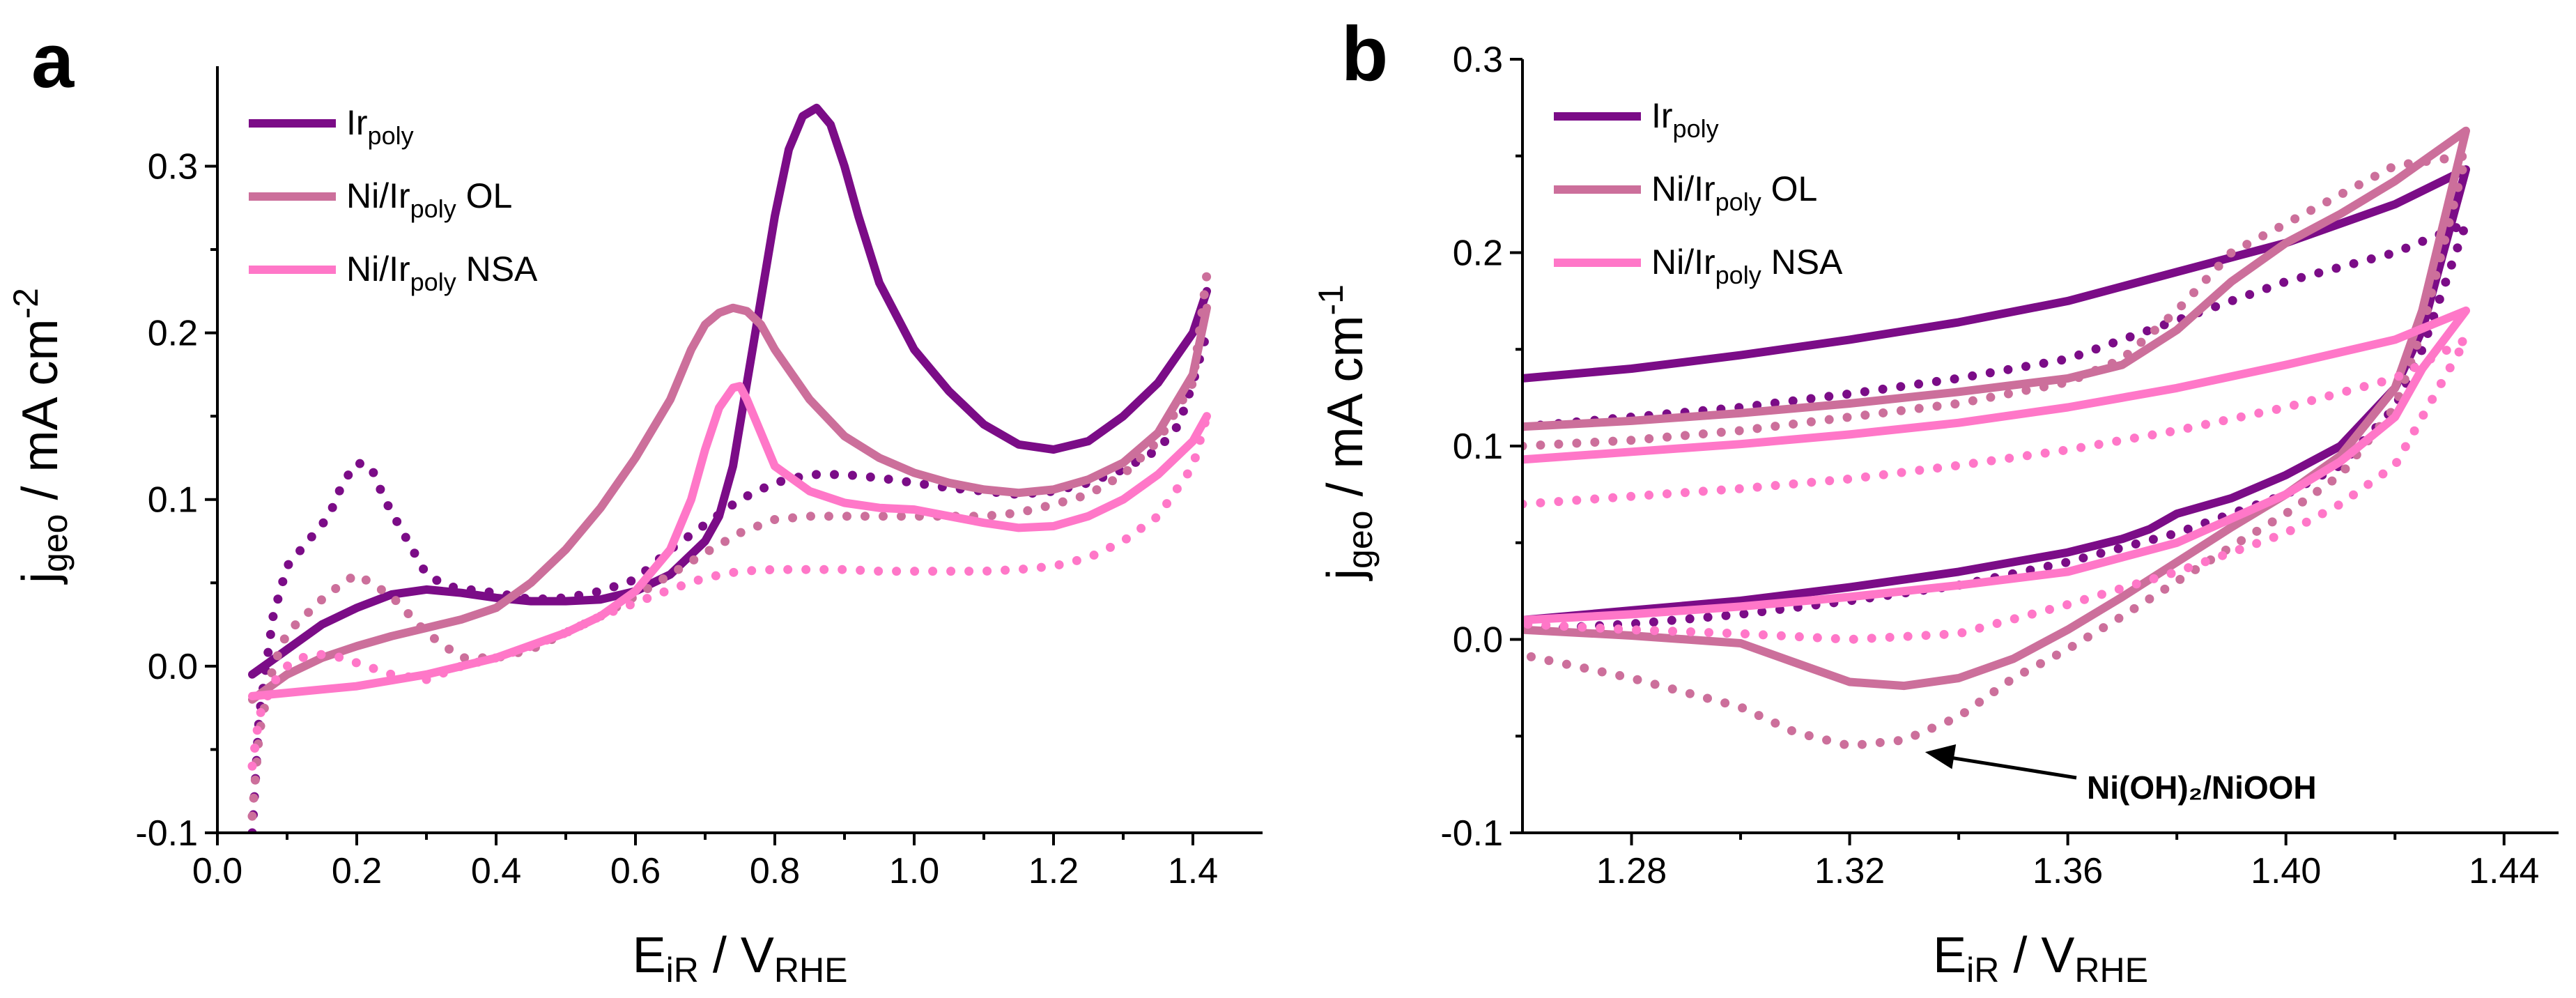 The image size is (2576, 998). What do you see at coordinates (635, 871) in the screenshot?
I see `x-tick-label: 0.6` at bounding box center [635, 871].